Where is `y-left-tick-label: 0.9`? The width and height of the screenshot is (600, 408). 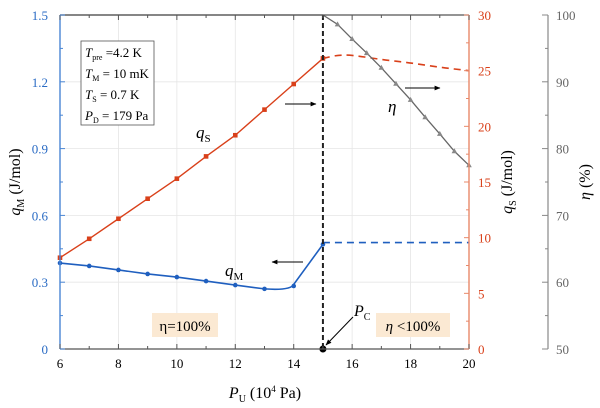
y-left-tick-label: 0.9 is located at coordinates (40, 149).